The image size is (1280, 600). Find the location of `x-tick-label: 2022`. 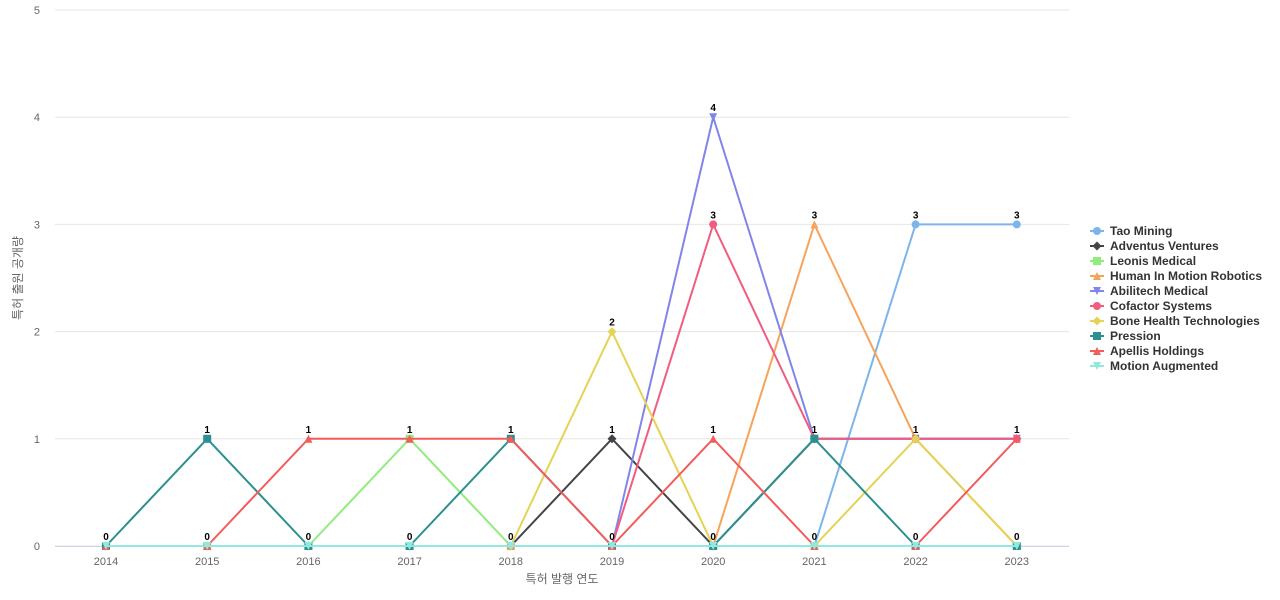

x-tick-label: 2022 is located at coordinates (915, 562).